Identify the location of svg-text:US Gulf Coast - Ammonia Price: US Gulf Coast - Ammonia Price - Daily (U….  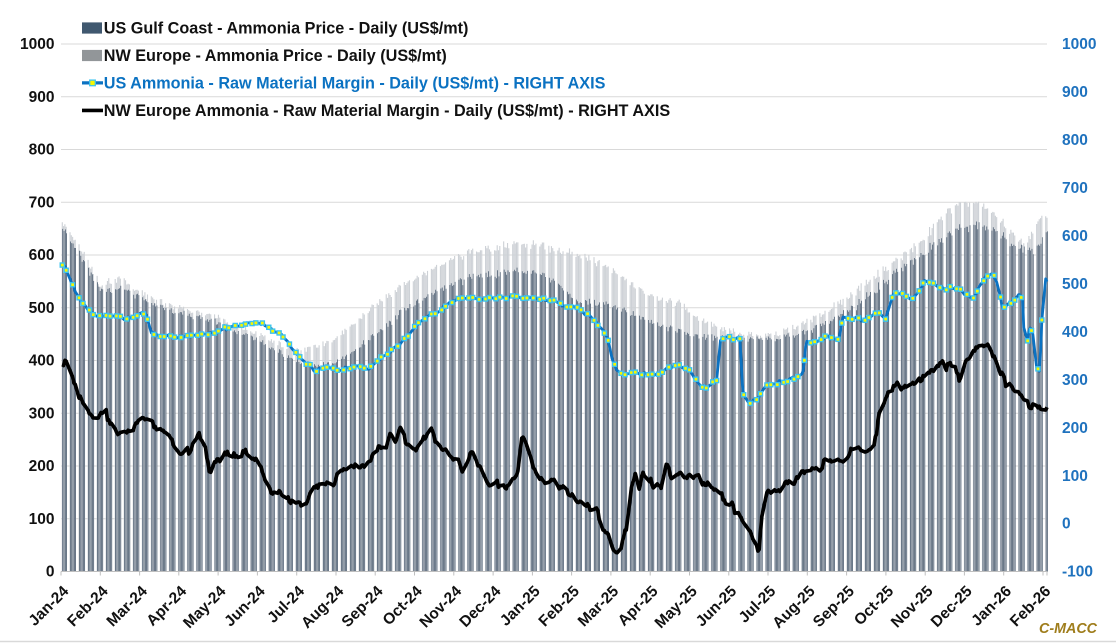
(286, 28).